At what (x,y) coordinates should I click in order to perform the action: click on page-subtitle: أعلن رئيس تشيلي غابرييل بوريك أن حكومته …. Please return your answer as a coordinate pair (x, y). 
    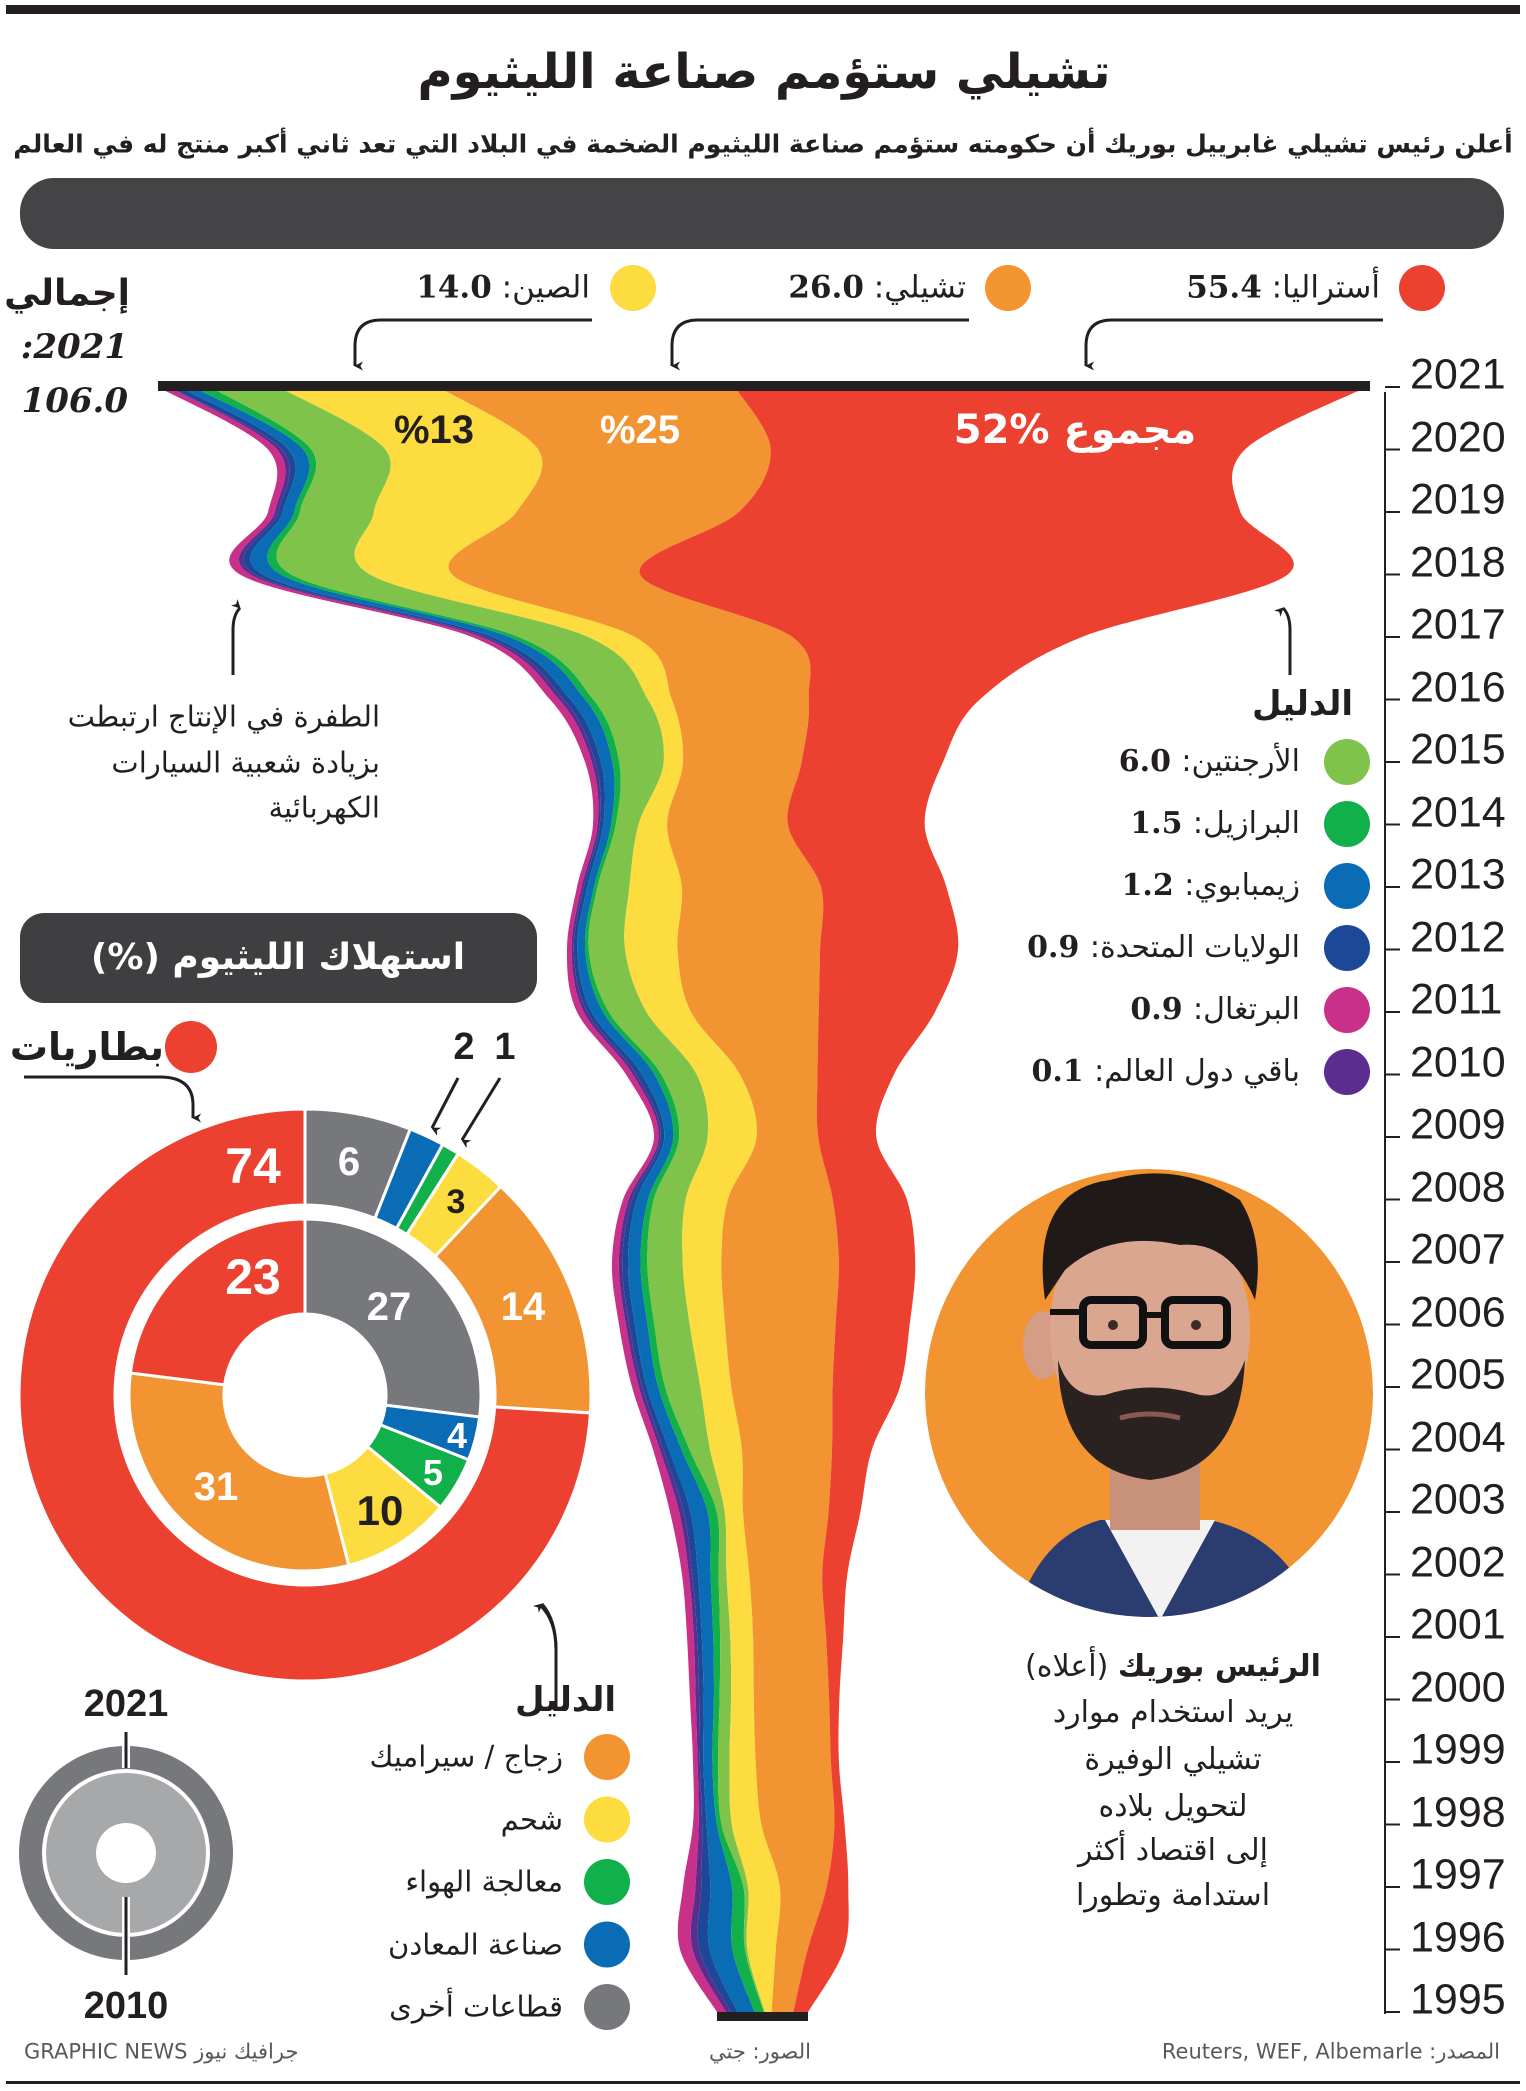
    Looking at the image, I should click on (763, 144).